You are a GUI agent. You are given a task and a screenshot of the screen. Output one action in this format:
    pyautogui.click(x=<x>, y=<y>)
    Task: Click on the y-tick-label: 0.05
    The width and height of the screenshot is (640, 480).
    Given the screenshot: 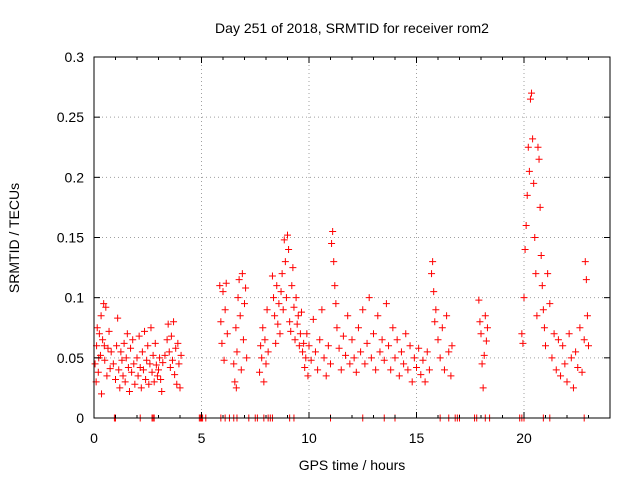 What is the action you would take?
    pyautogui.click(x=70, y=358)
    